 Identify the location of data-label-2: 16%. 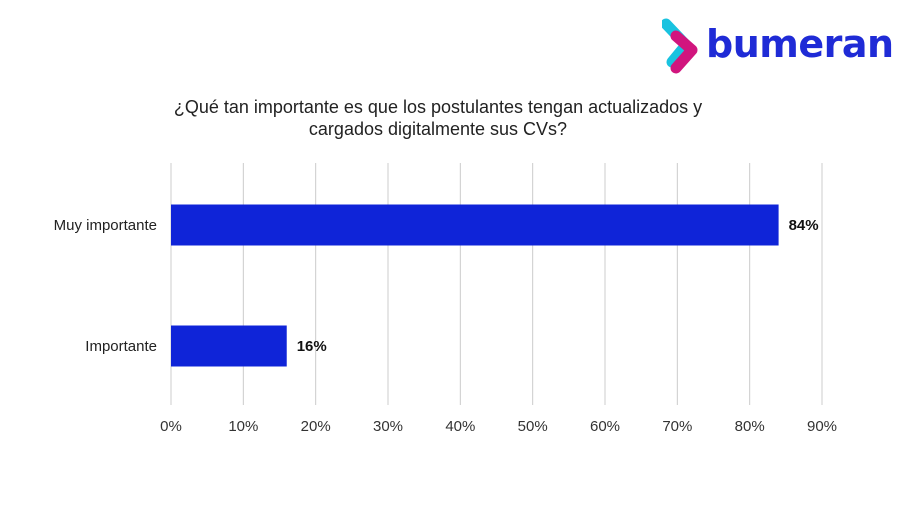
(312, 346).